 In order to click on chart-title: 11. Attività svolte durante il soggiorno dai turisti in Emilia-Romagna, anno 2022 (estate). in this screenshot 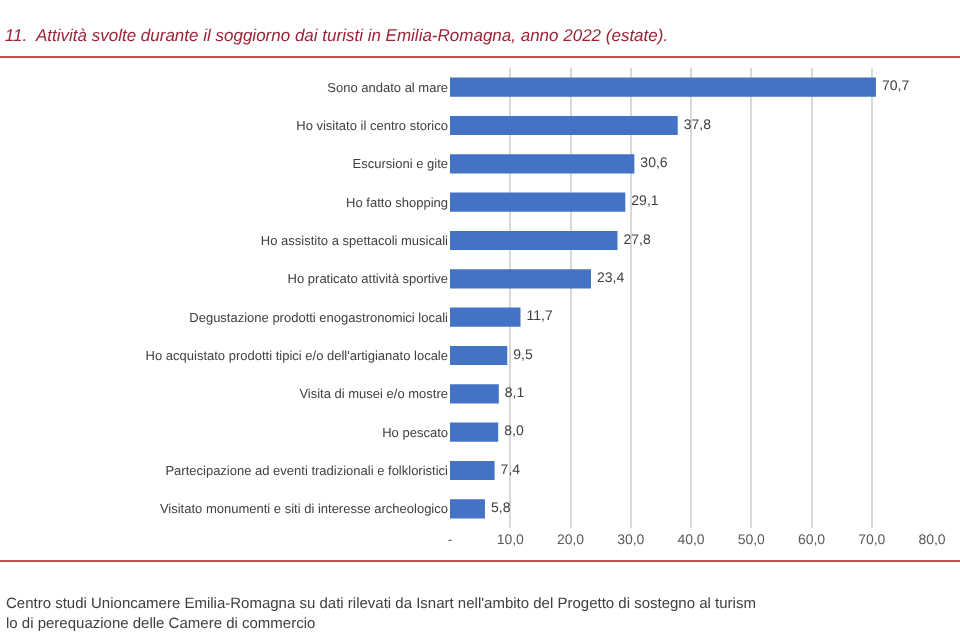, I will do `click(336, 34)`.